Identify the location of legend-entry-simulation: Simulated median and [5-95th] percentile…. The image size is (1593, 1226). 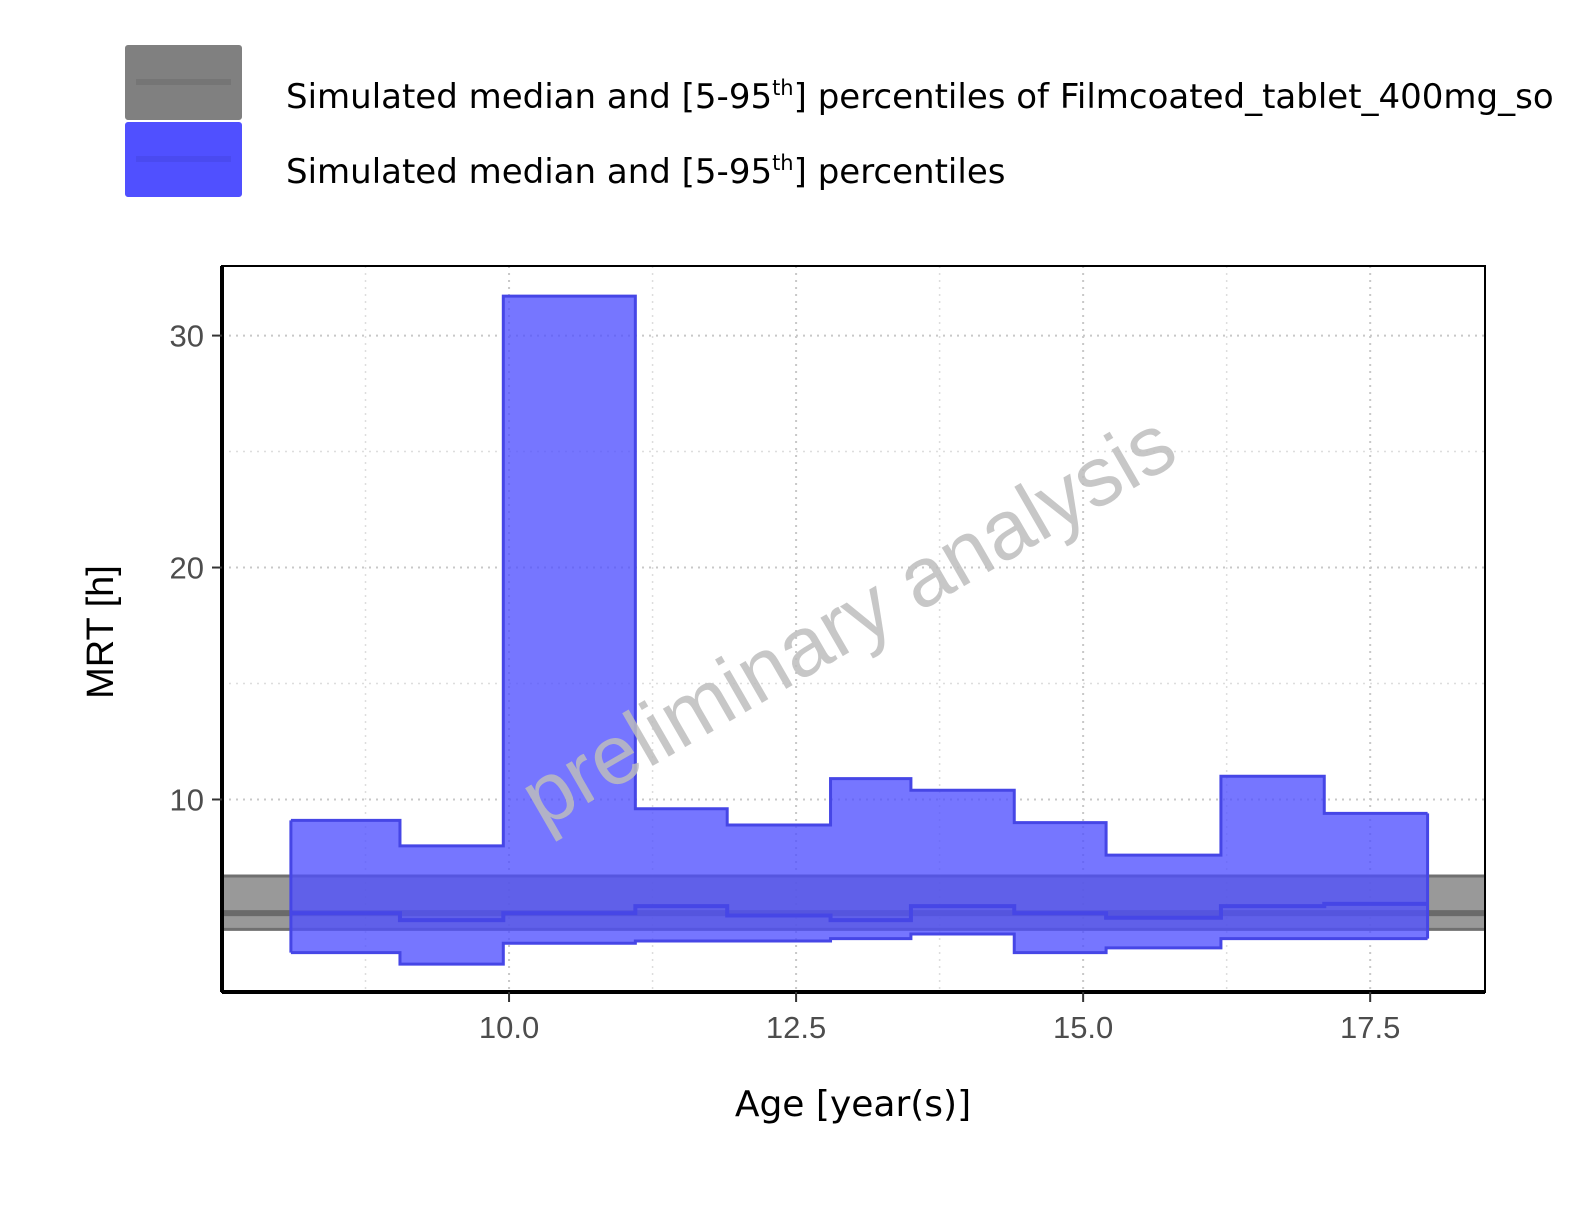
(565, 159).